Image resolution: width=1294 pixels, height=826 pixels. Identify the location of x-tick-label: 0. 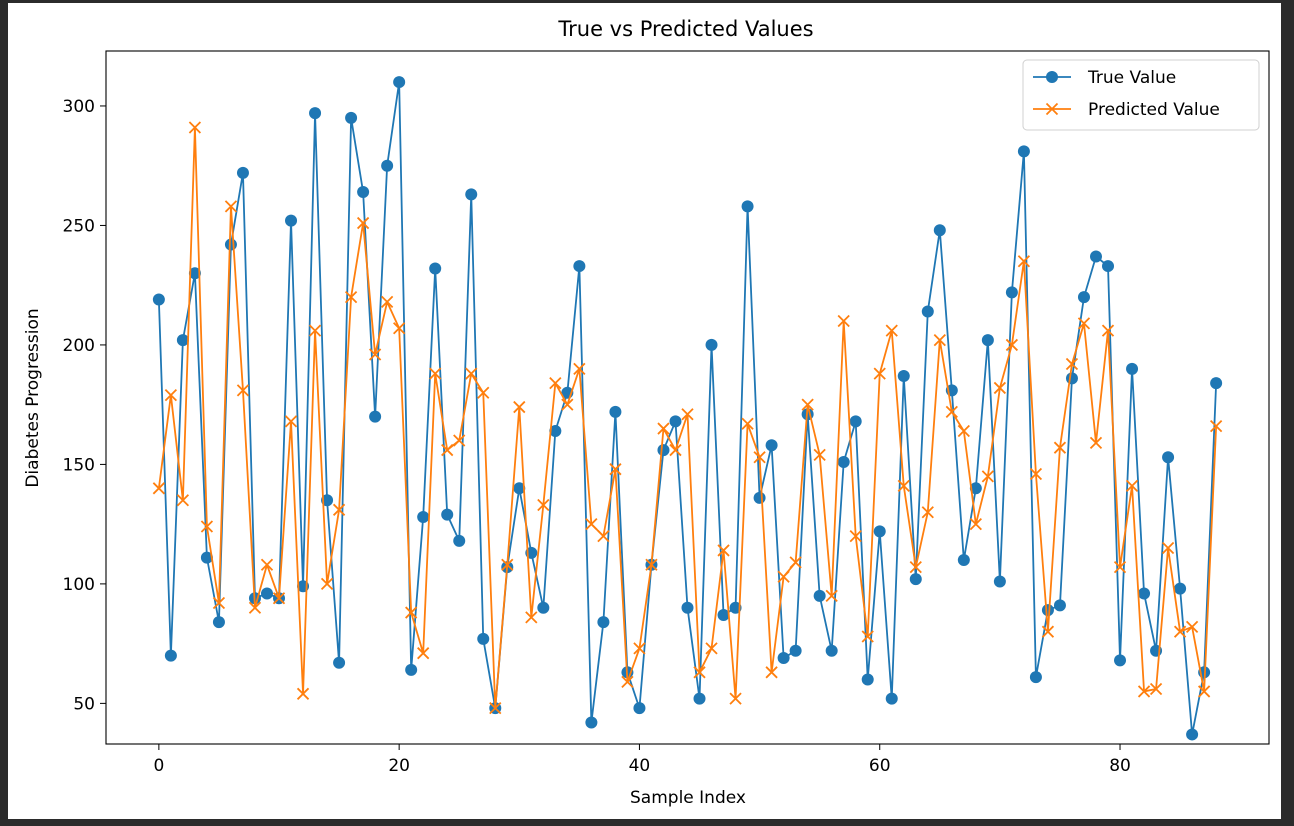
(158, 766).